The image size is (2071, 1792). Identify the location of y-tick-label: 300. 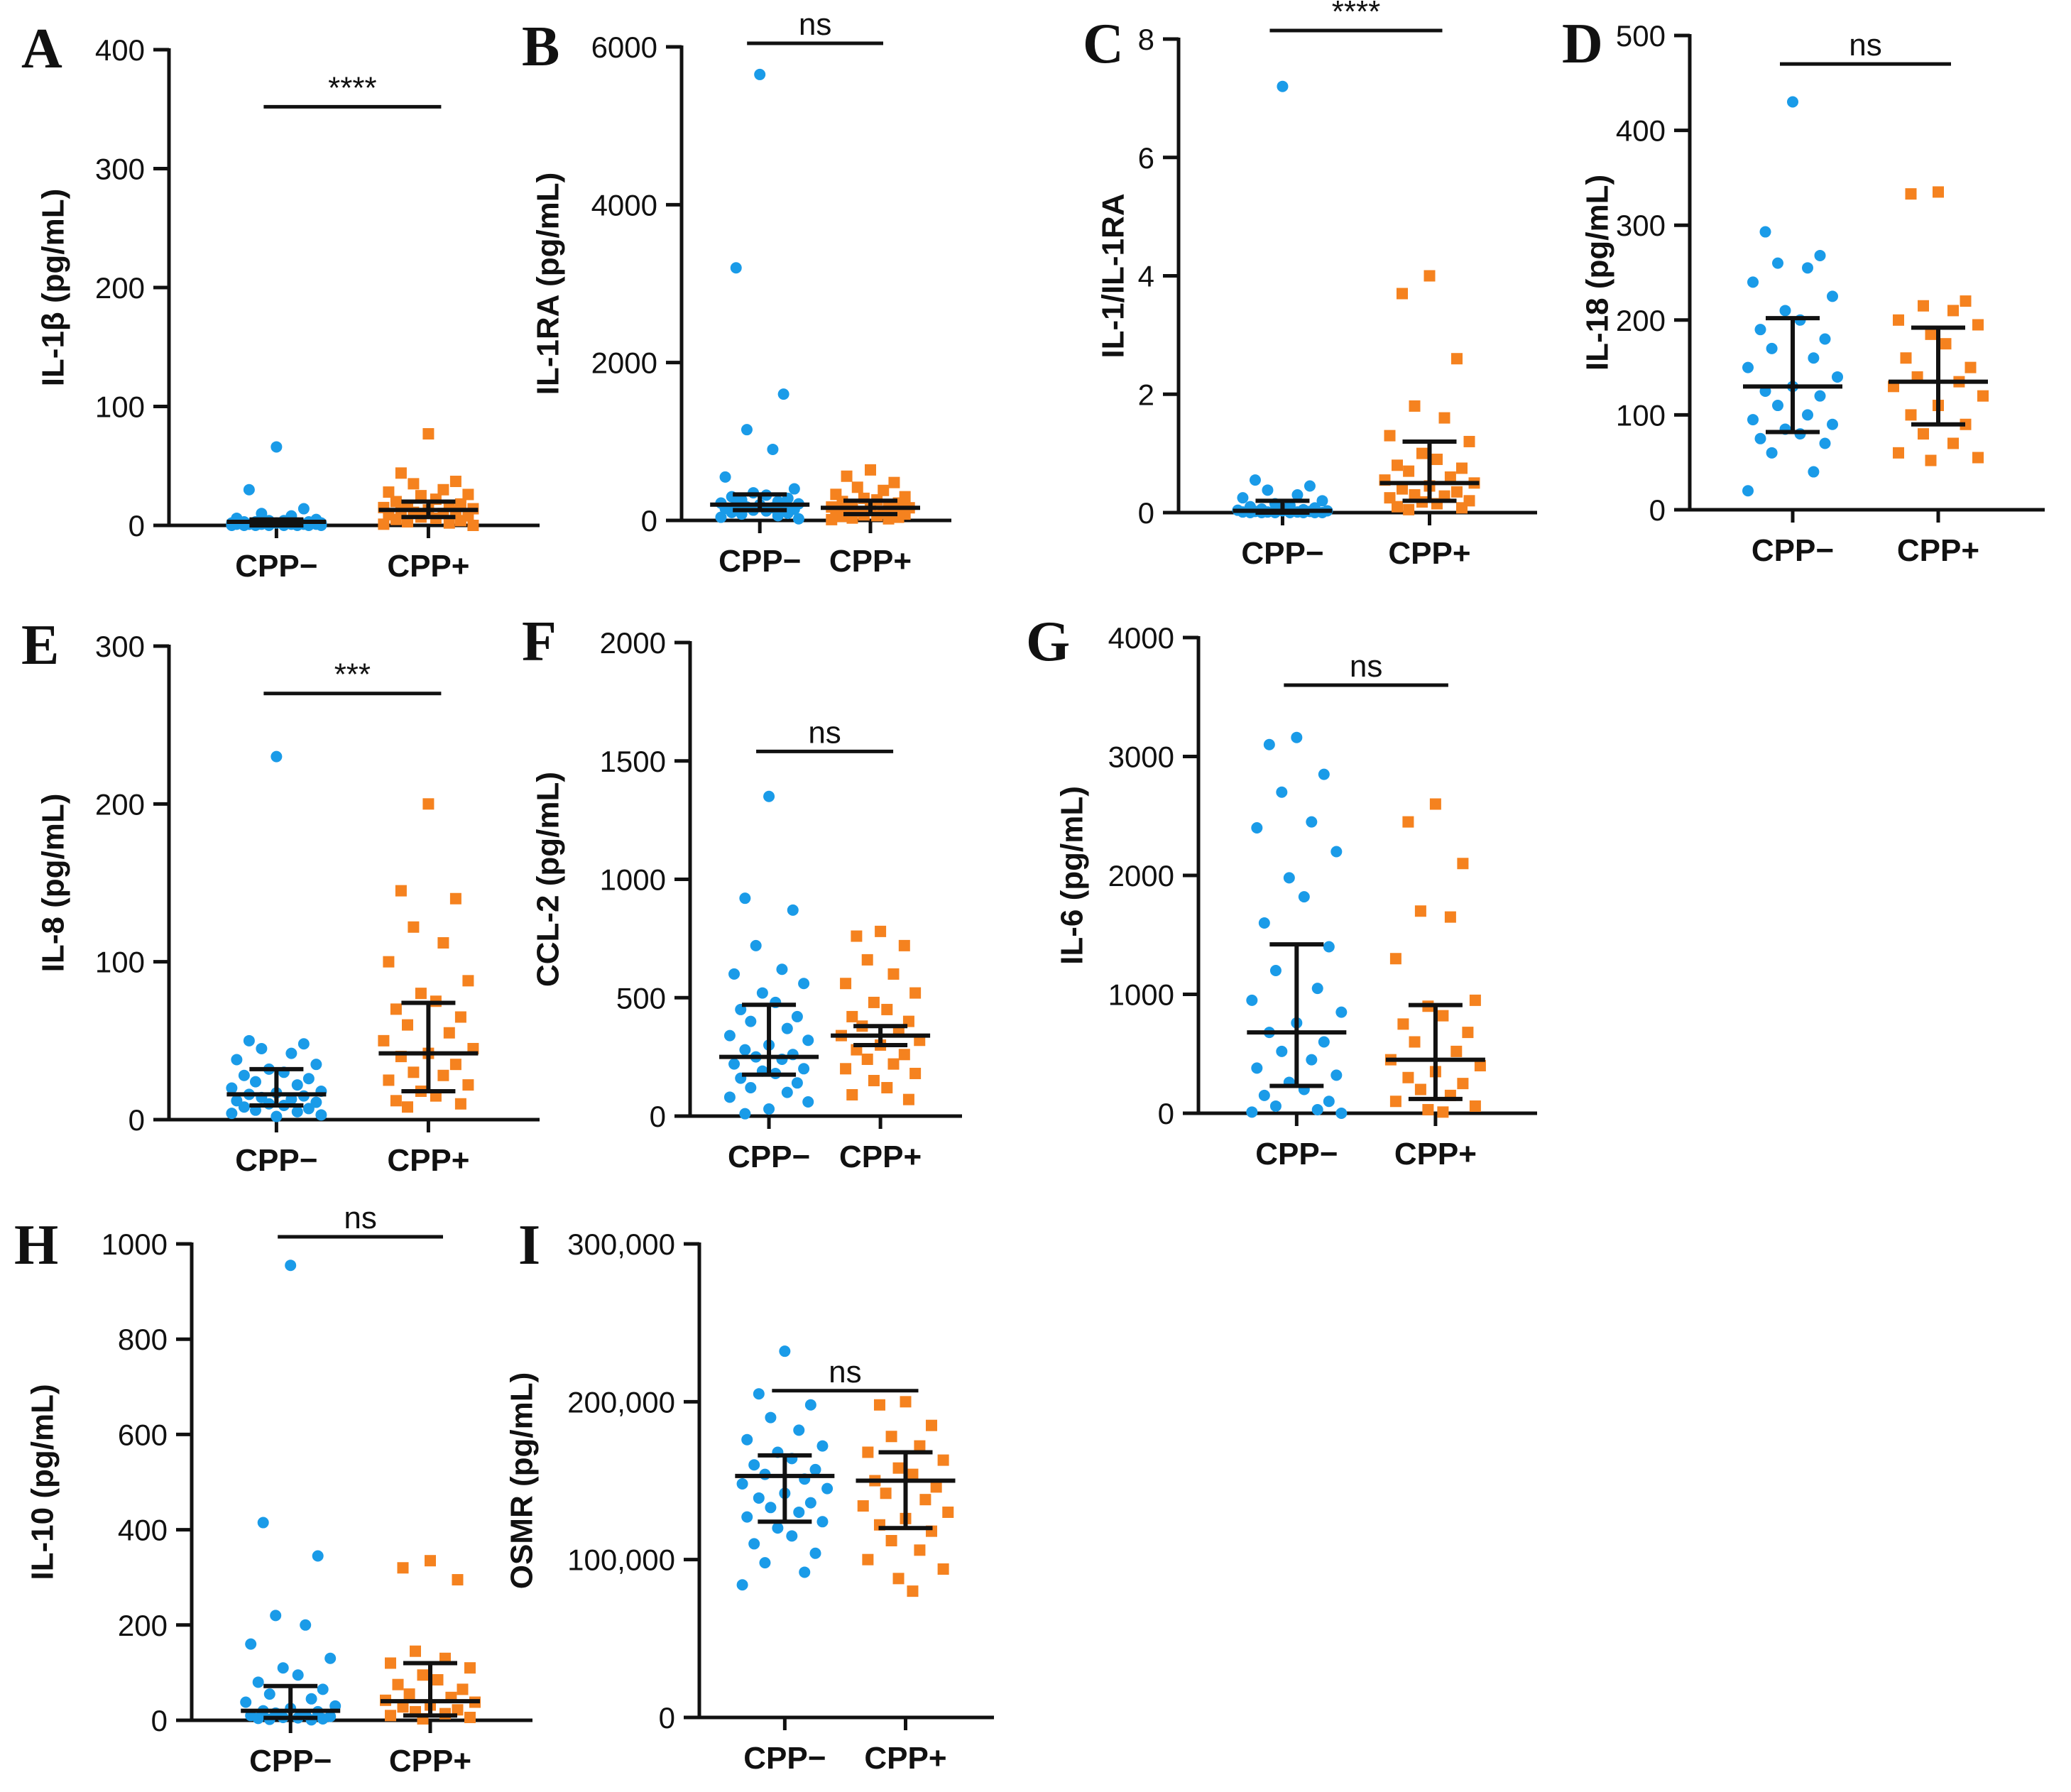
(120, 646).